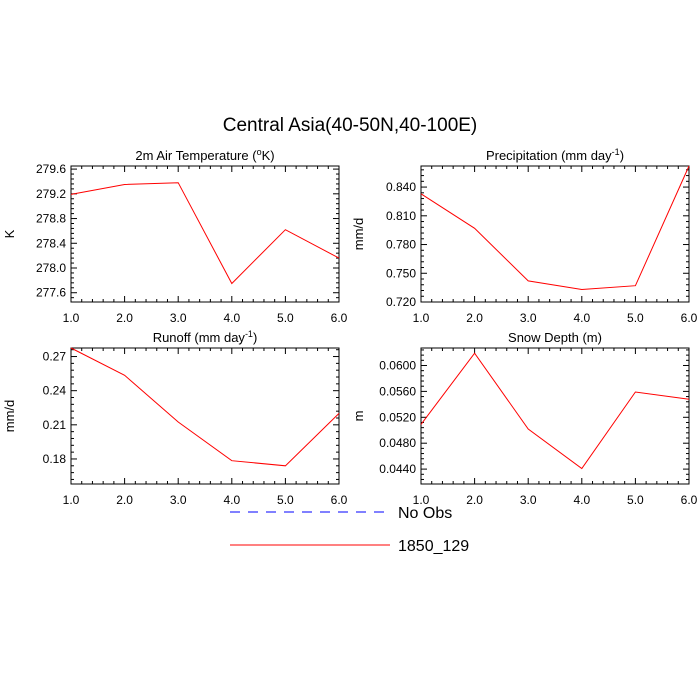 The image size is (700, 700). Describe the element at coordinates (401, 216) in the screenshot. I see `y-tick-label: 0.810` at that location.